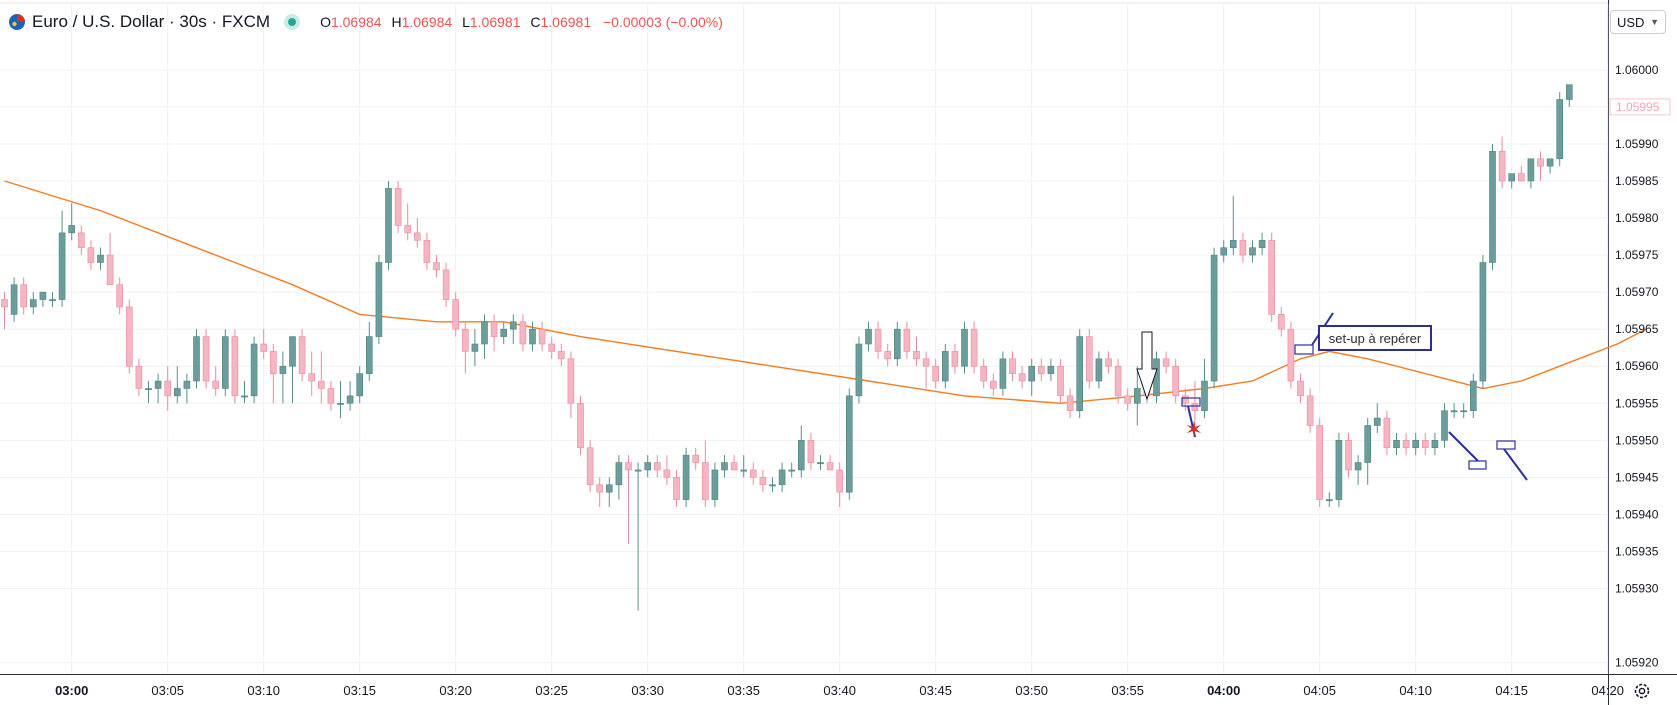 Image resolution: width=1677 pixels, height=705 pixels. I want to click on open-value: 1.06984, so click(356, 22).